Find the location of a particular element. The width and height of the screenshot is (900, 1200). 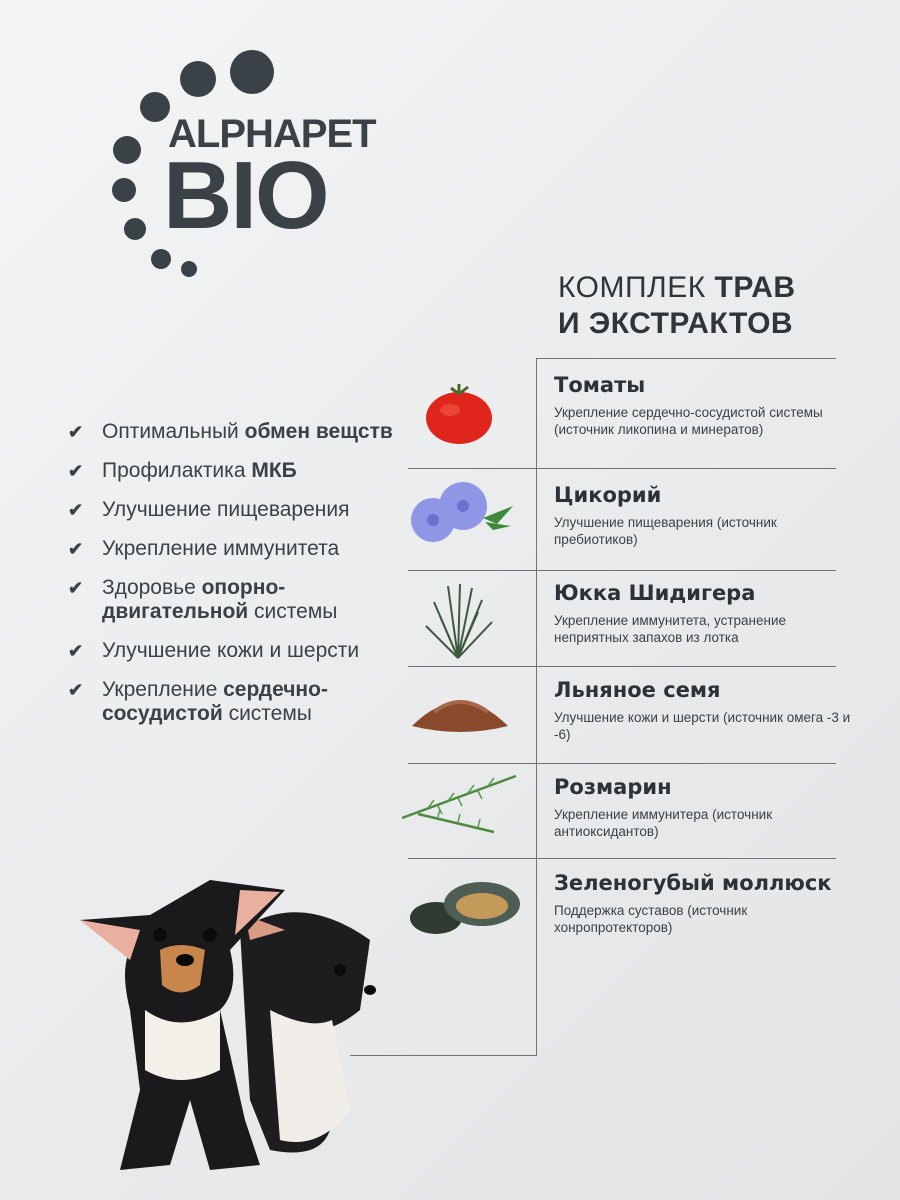

benefit-text: Укрепление сердечно-сосудистой системы is located at coordinates (265, 702).